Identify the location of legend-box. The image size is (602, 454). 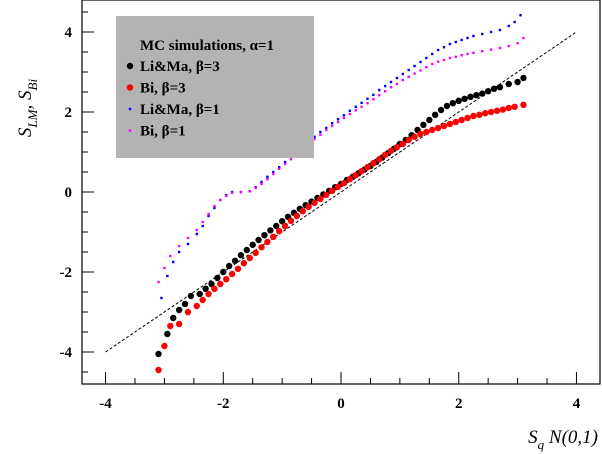
(215, 87).